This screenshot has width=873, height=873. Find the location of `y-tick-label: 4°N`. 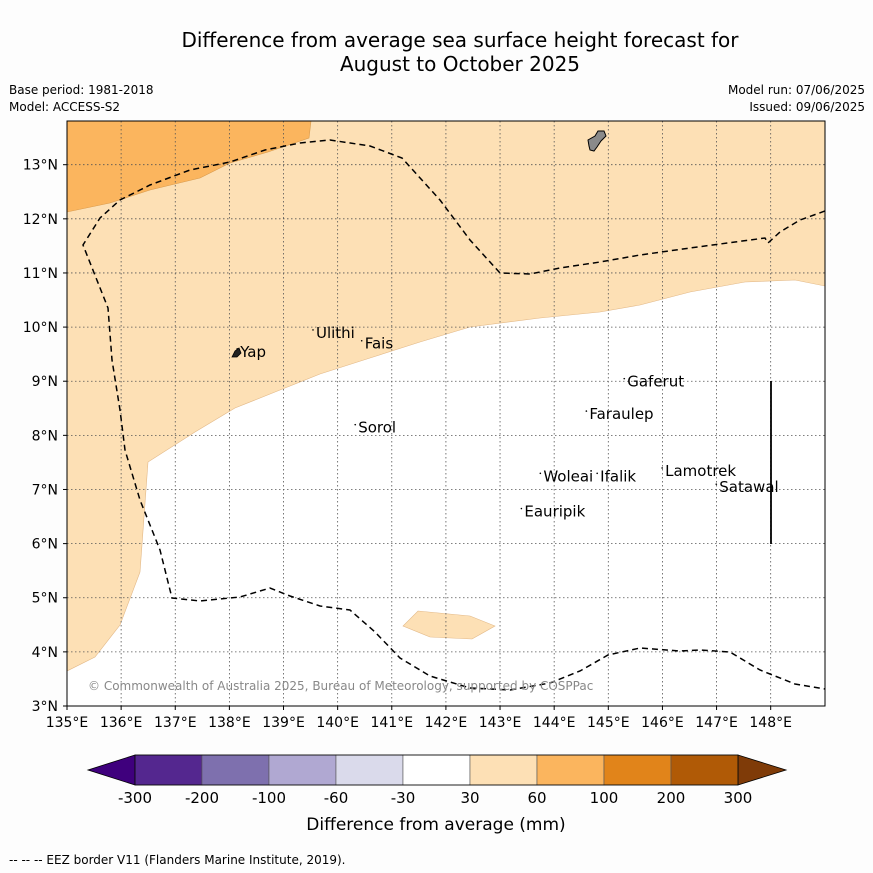

y-tick-label: 4°N is located at coordinates (45, 653).